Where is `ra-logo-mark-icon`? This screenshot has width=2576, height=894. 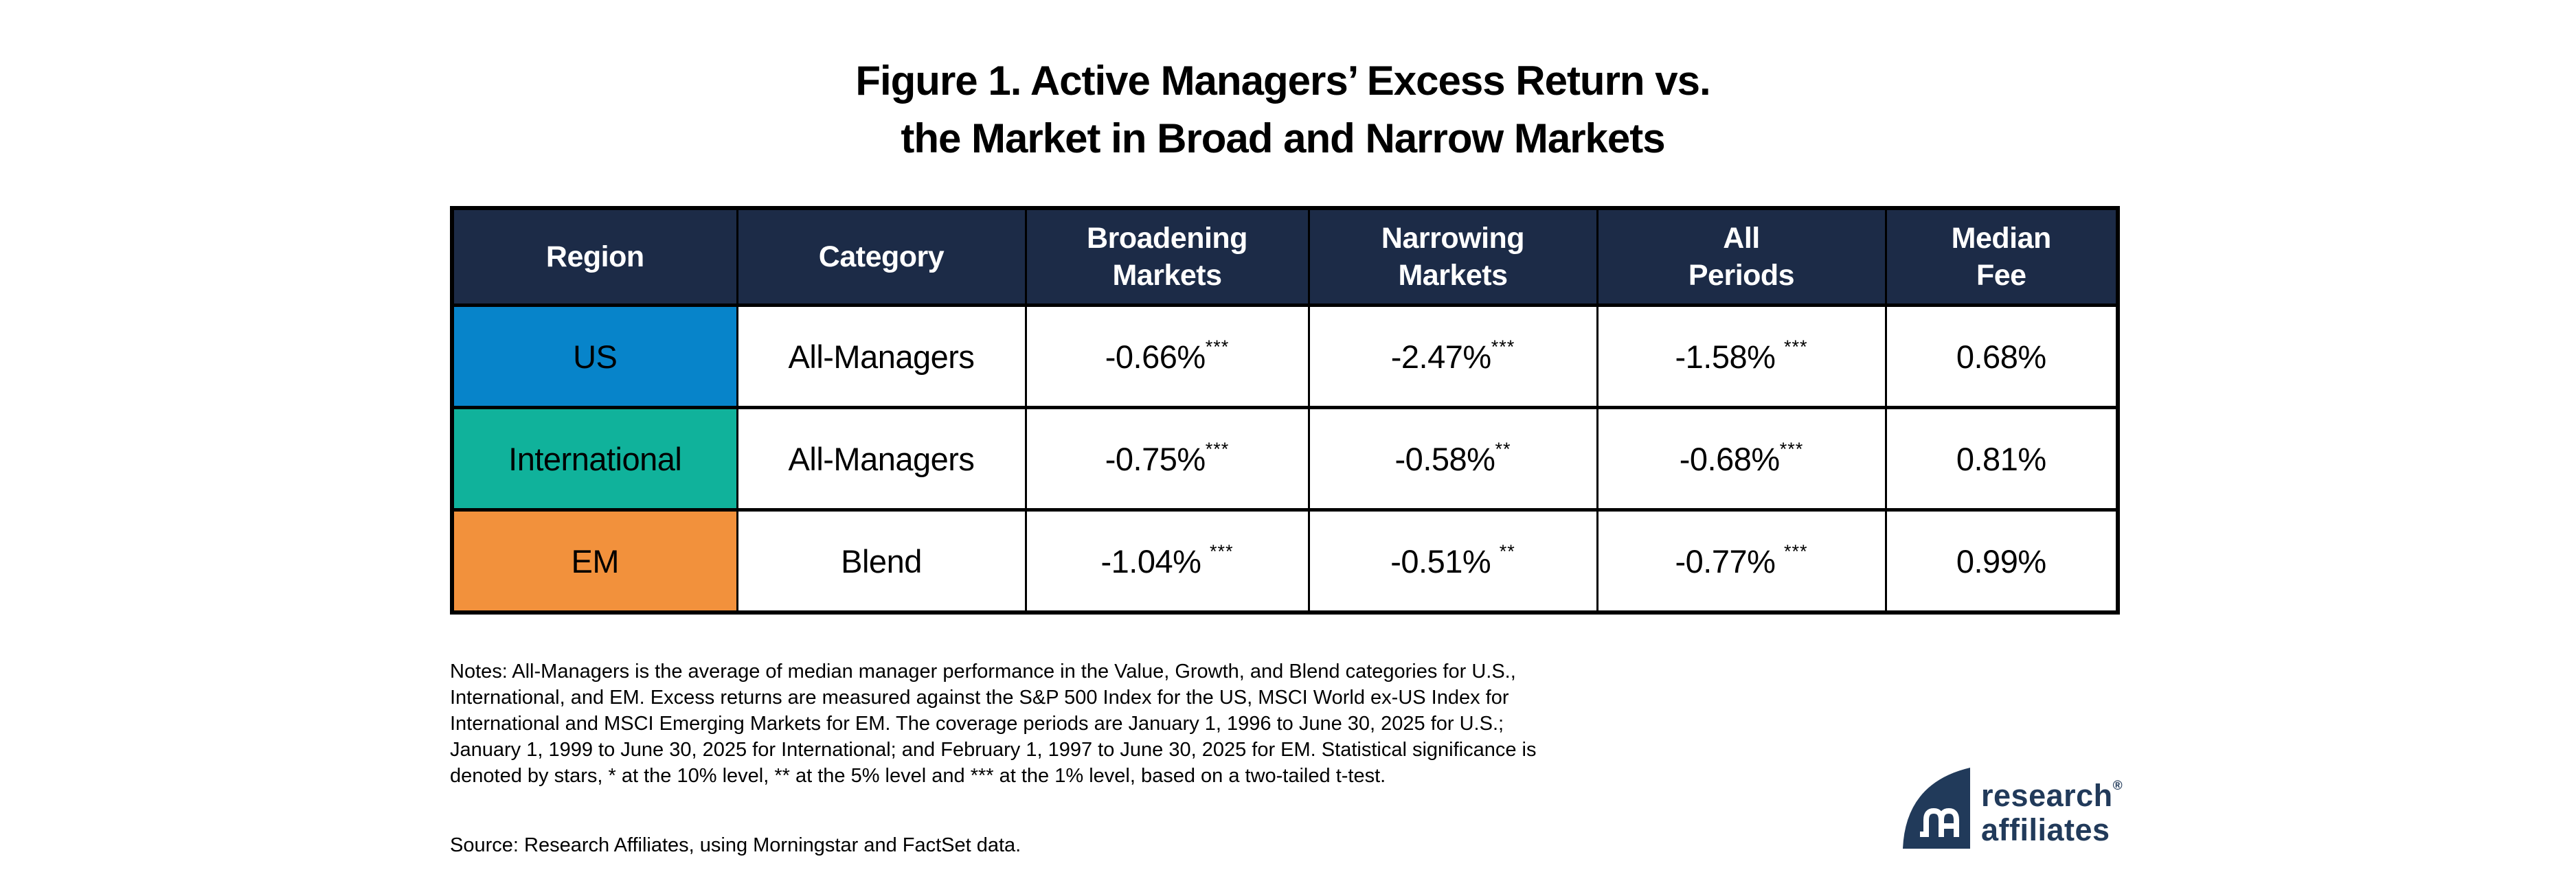
ra-logo-mark-icon is located at coordinates (1936, 808).